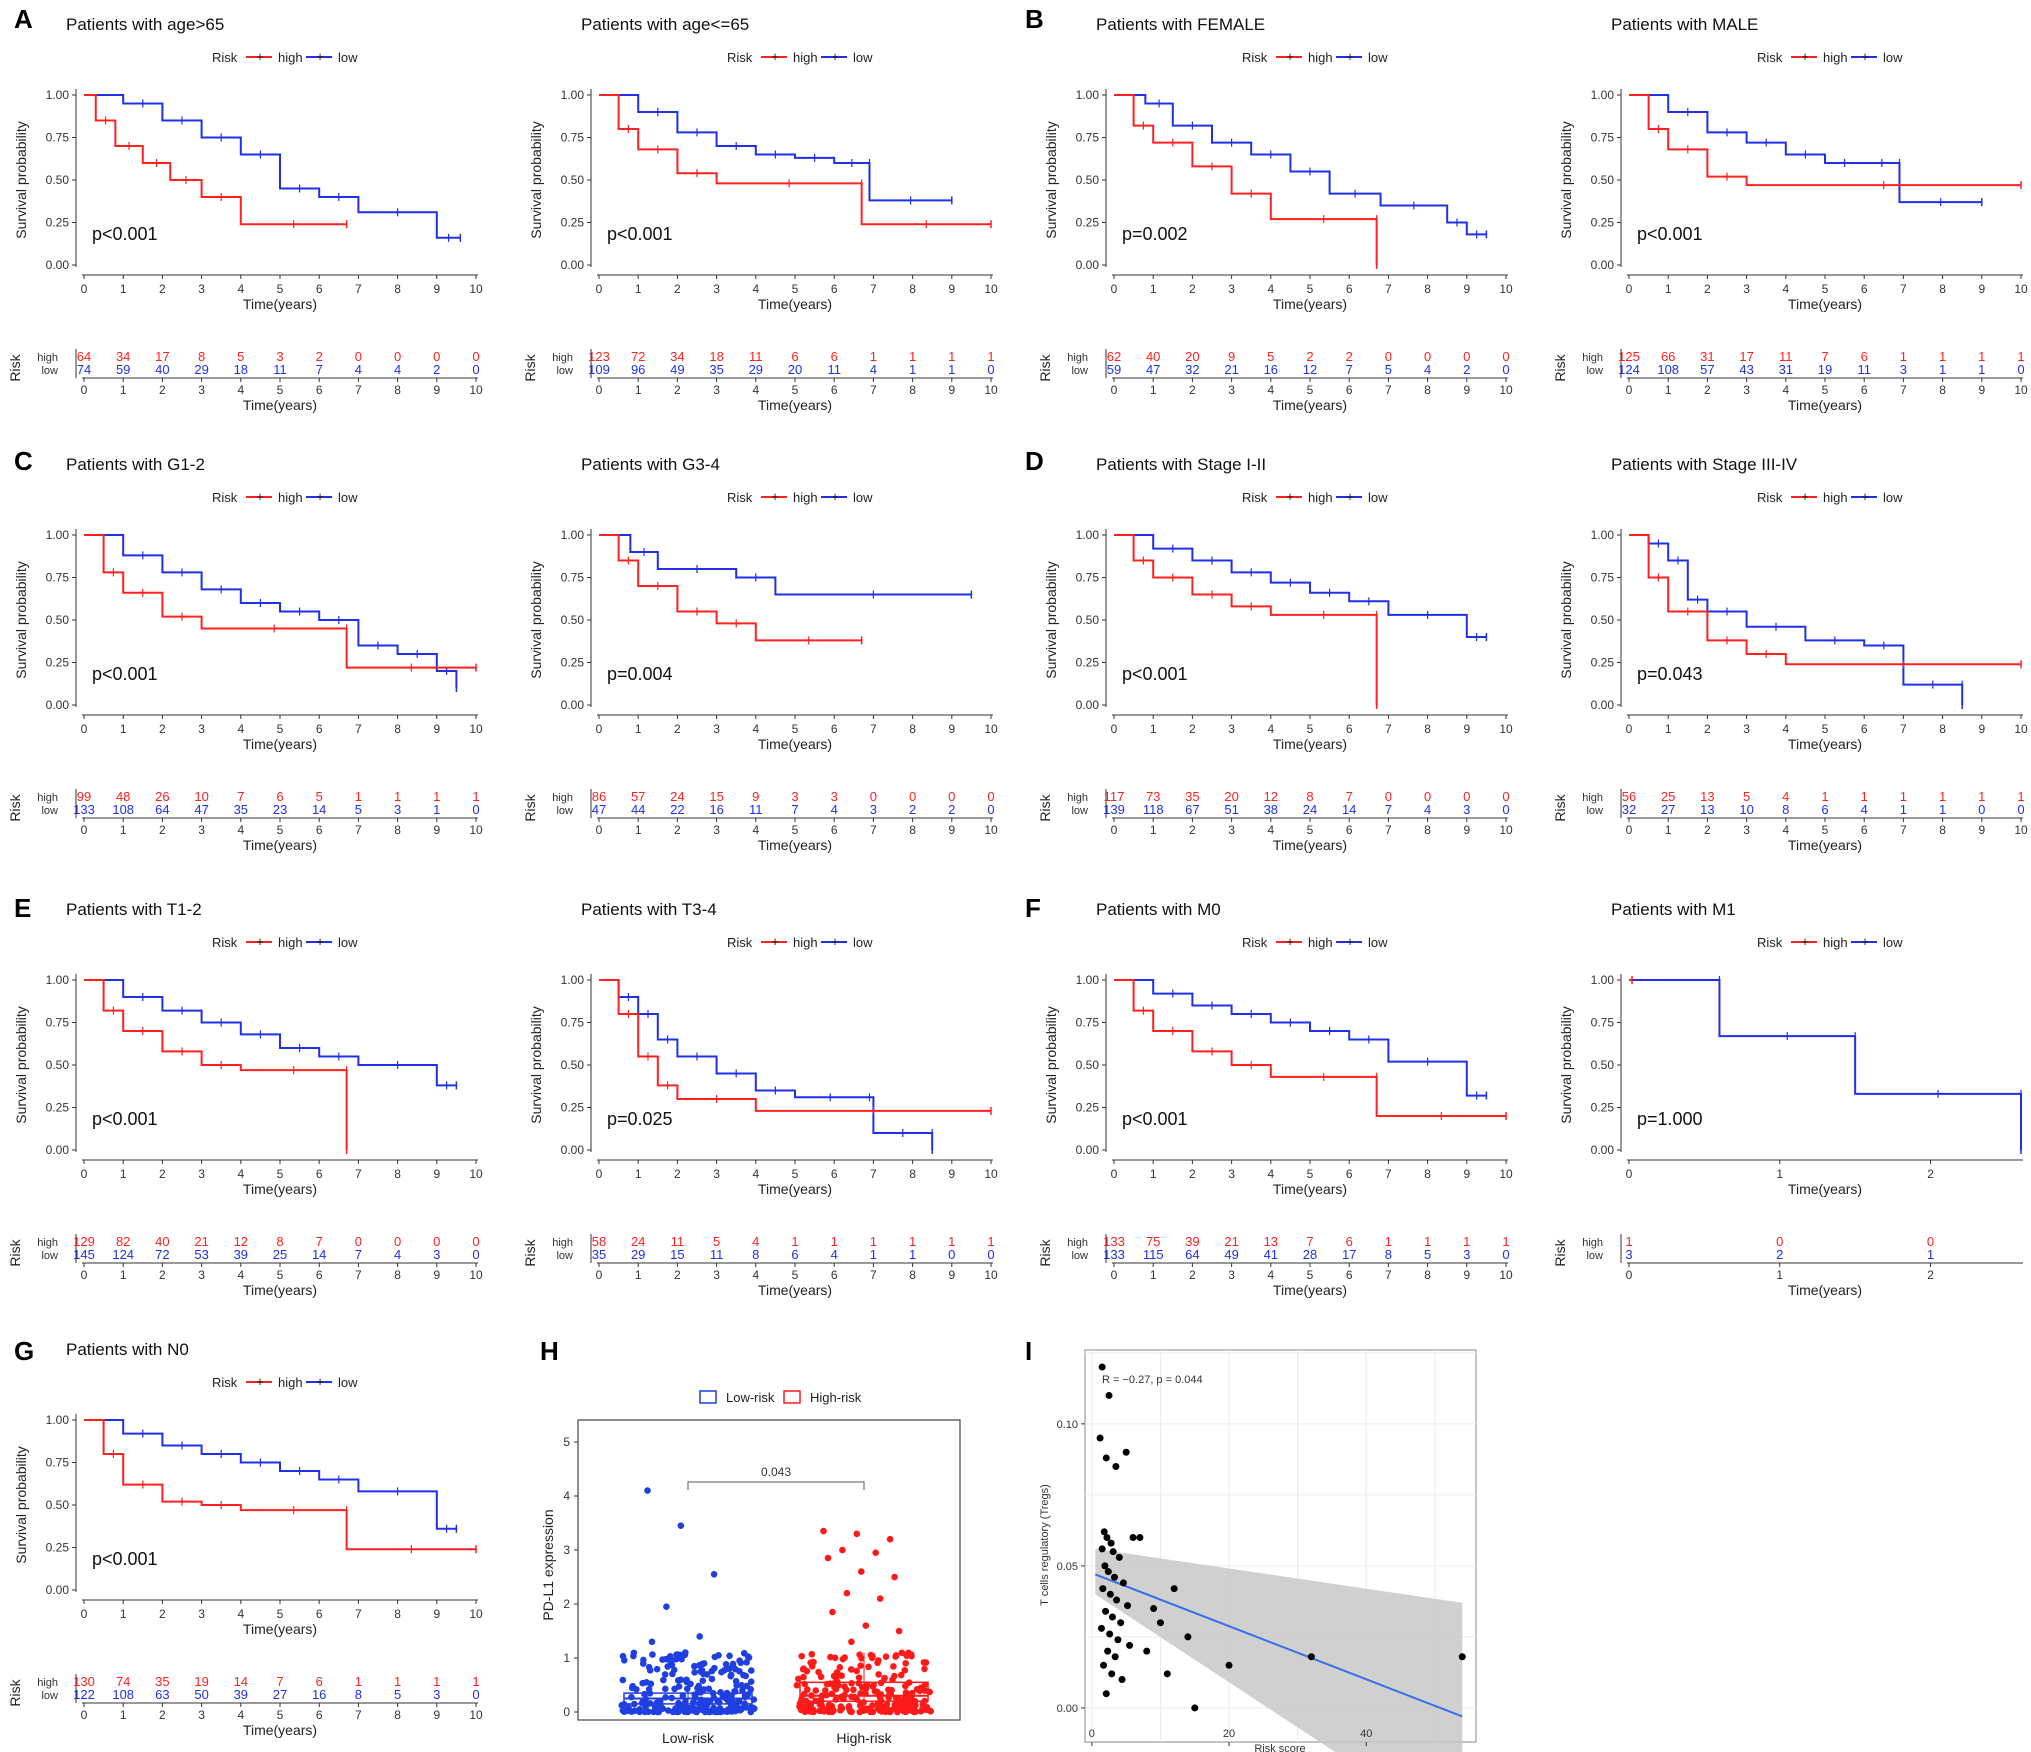 The image size is (2031, 1752). What do you see at coordinates (280, 405) in the screenshot?
I see `risk-x-axis-label: Time(years)` at bounding box center [280, 405].